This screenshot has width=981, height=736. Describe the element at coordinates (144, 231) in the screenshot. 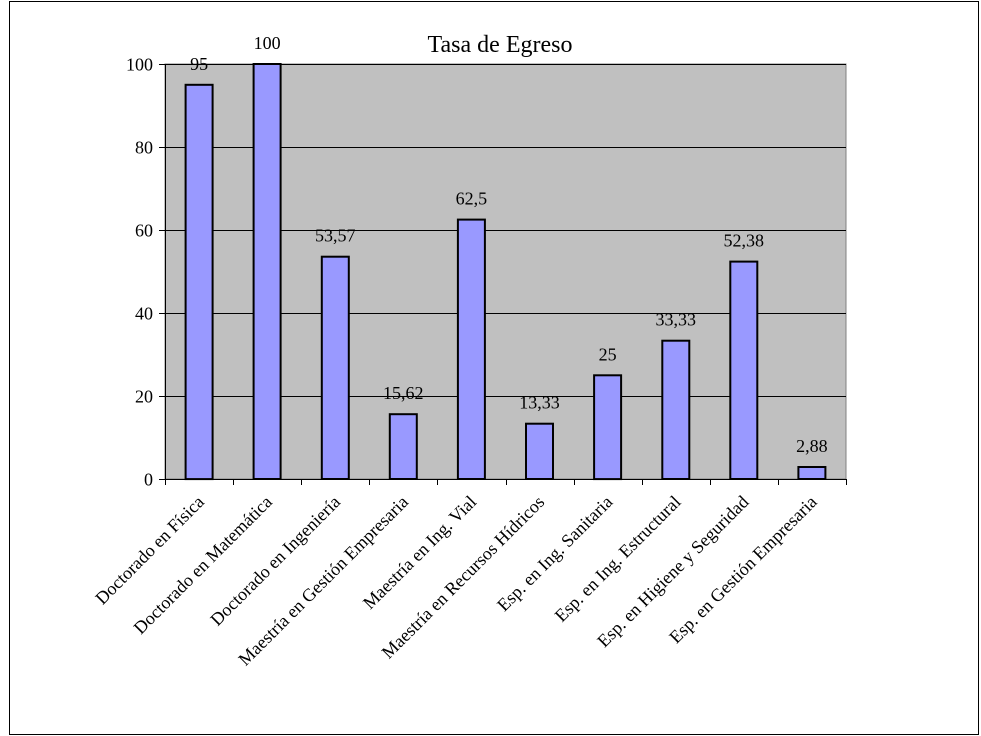

I see `y-tick-label: 60` at that location.